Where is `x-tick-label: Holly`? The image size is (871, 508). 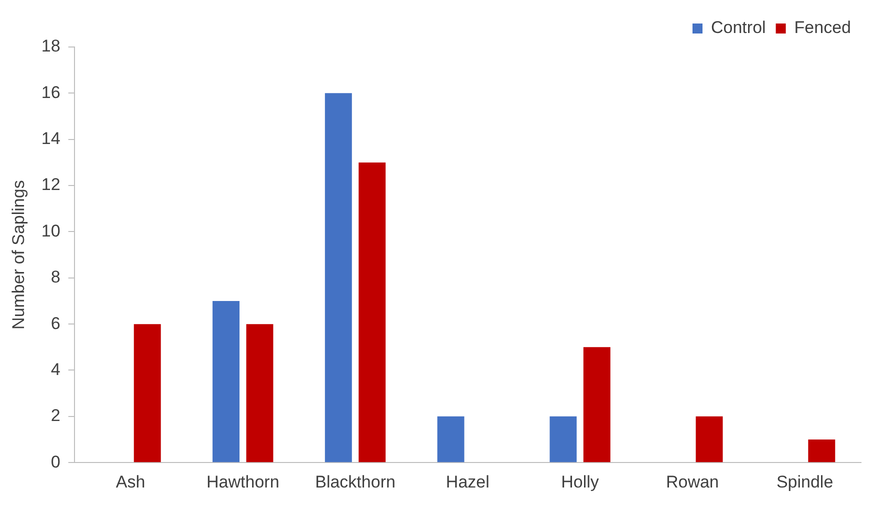 x-tick-label: Holly is located at coordinates (580, 482).